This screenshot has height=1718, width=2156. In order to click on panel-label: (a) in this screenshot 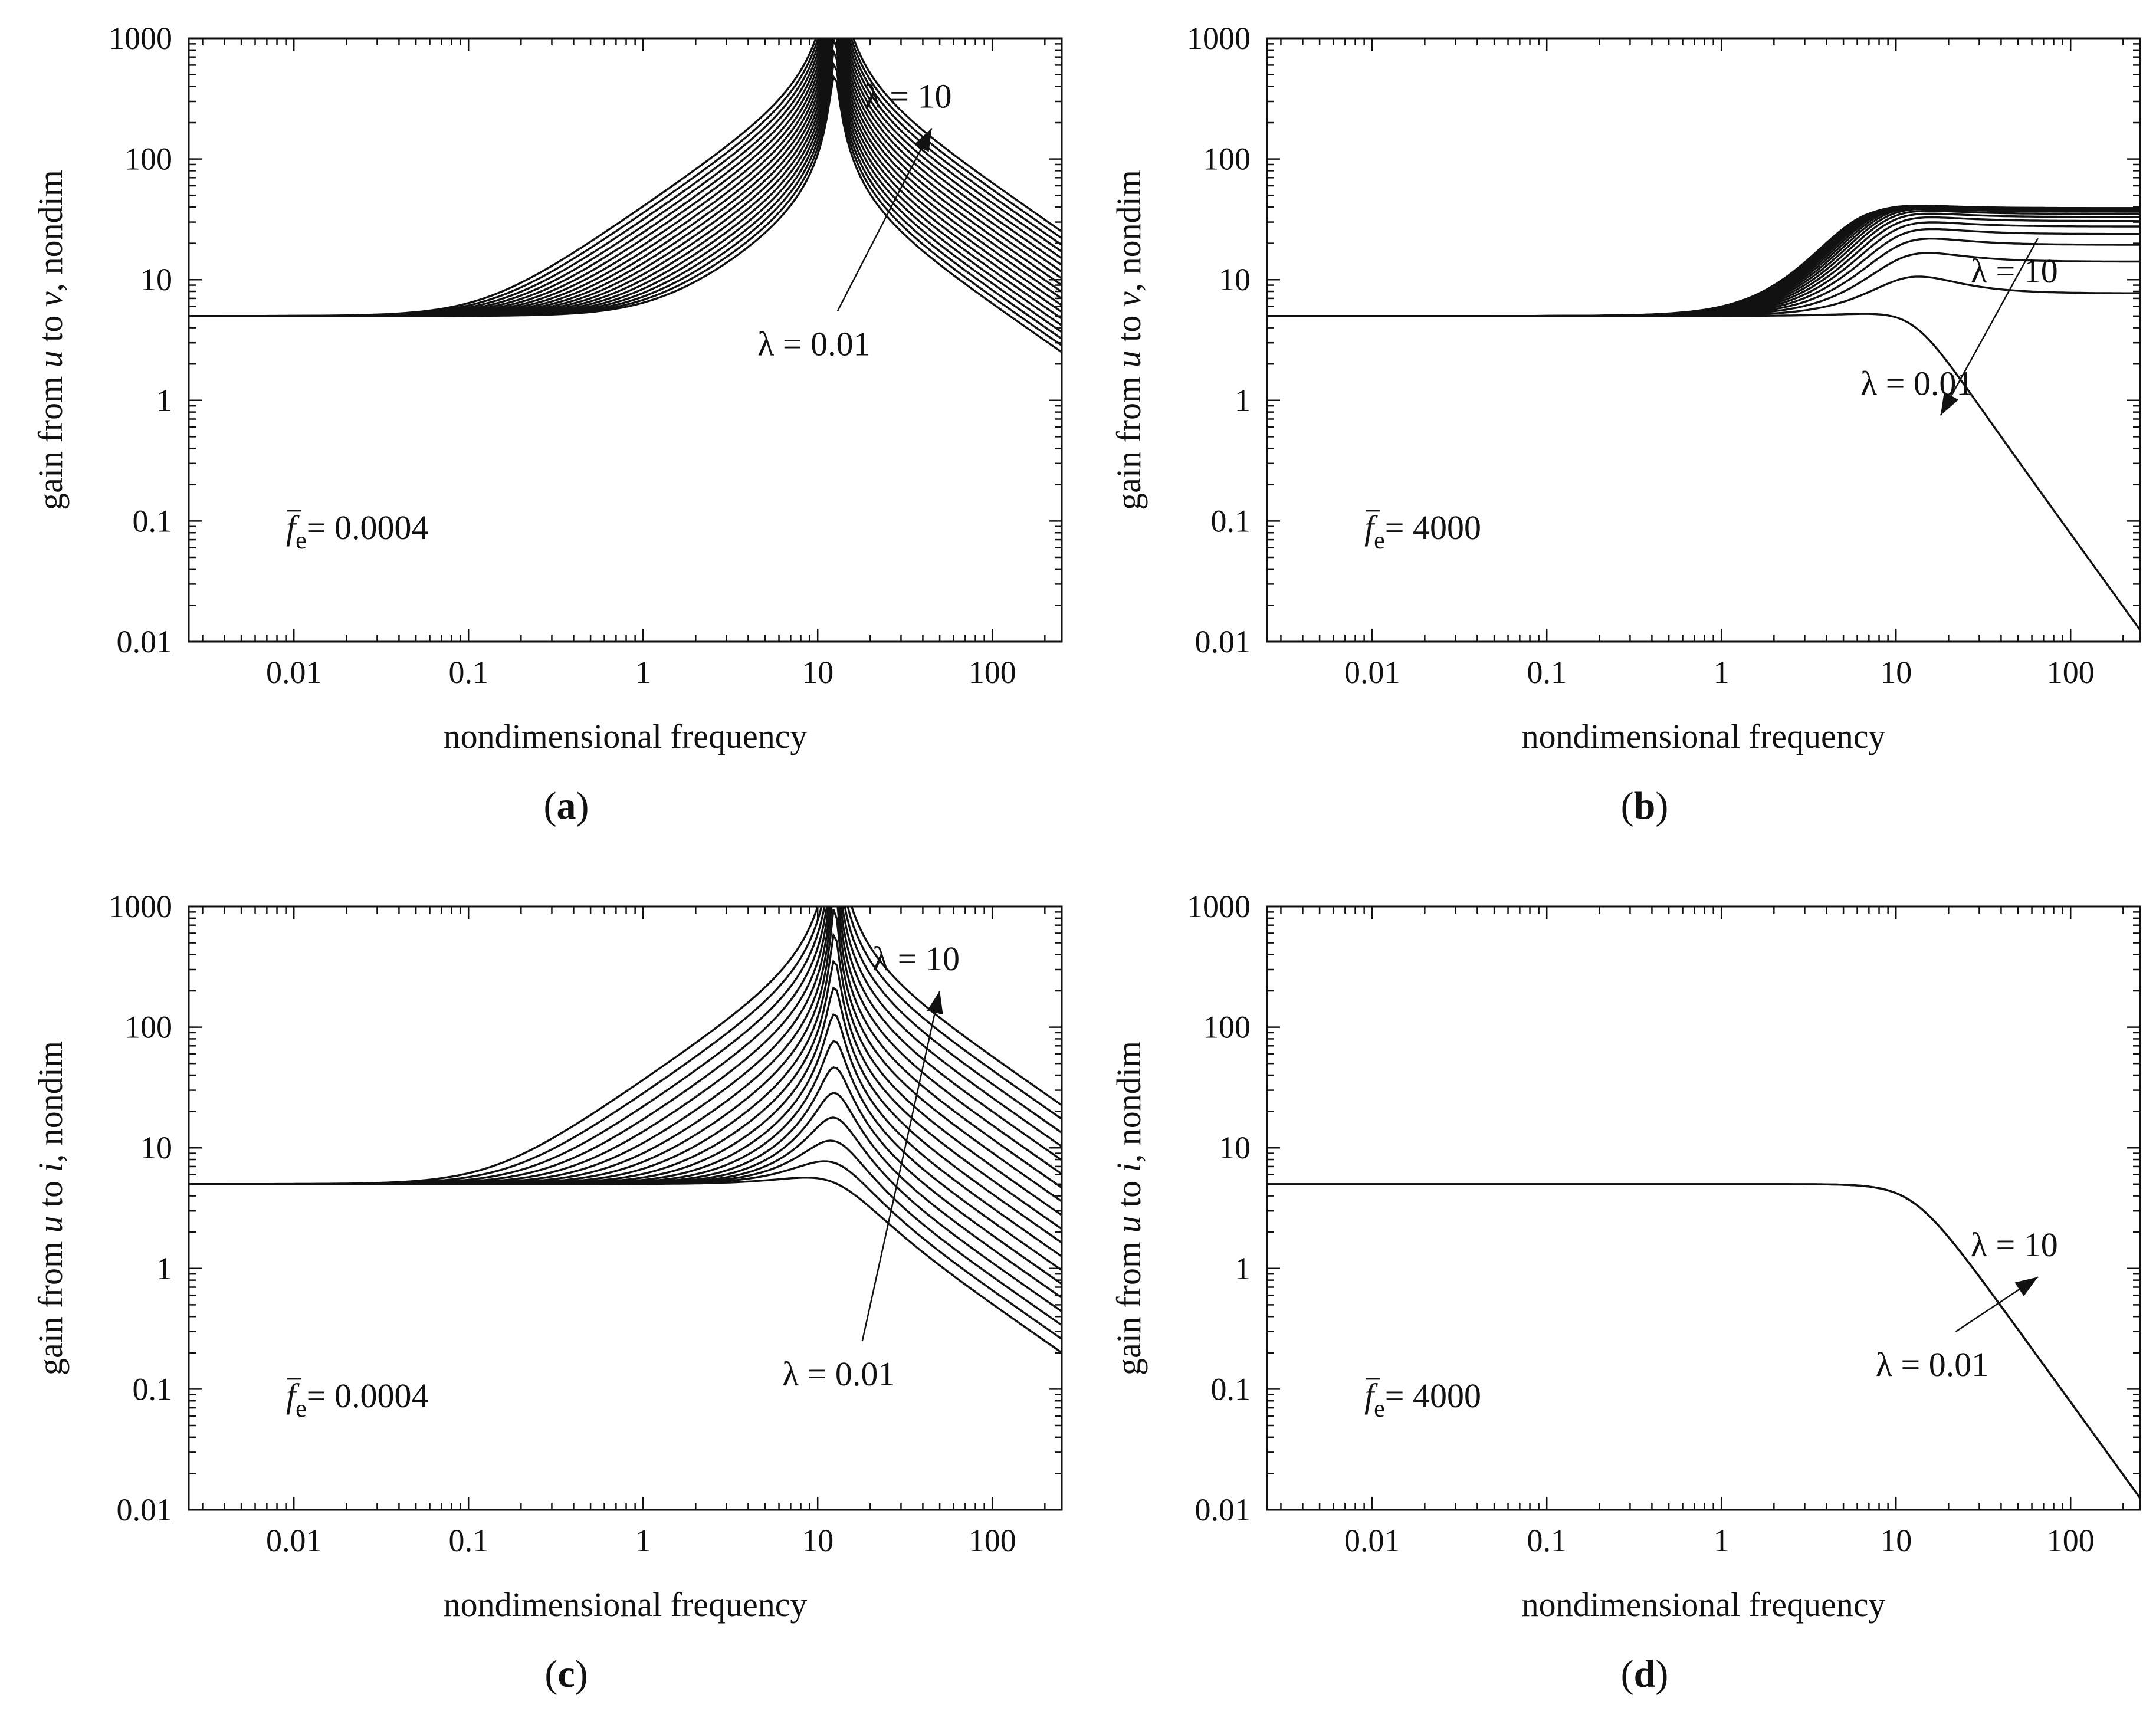, I will do `click(566, 805)`.